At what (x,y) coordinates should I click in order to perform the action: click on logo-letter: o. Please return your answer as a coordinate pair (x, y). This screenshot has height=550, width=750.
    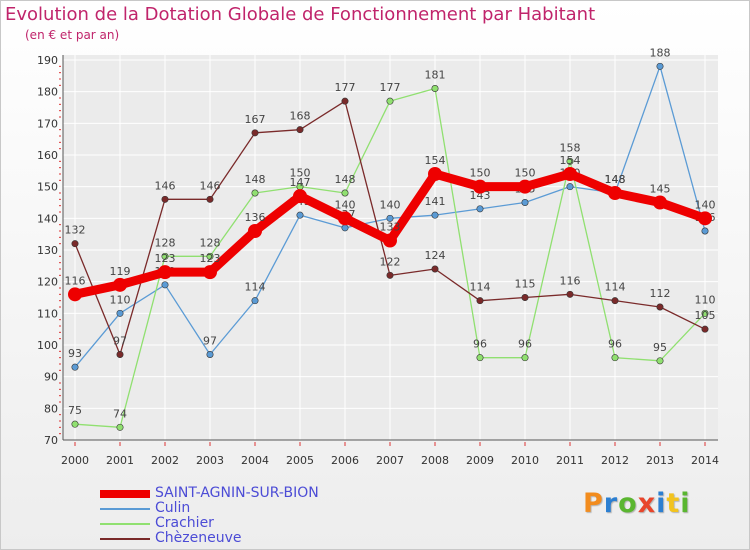
    Looking at the image, I should click on (628, 503).